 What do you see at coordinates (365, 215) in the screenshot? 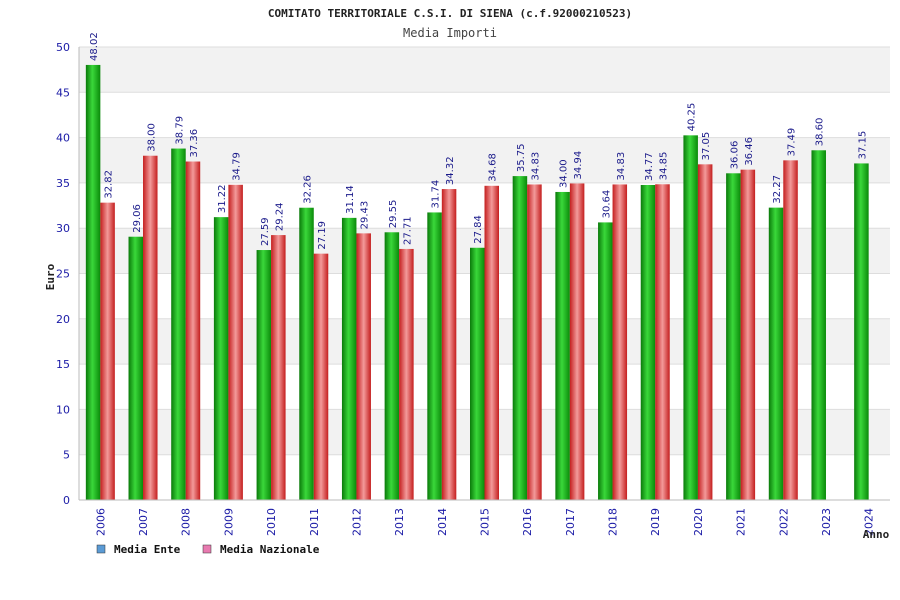
I see `data-label: 29.43` at bounding box center [365, 215].